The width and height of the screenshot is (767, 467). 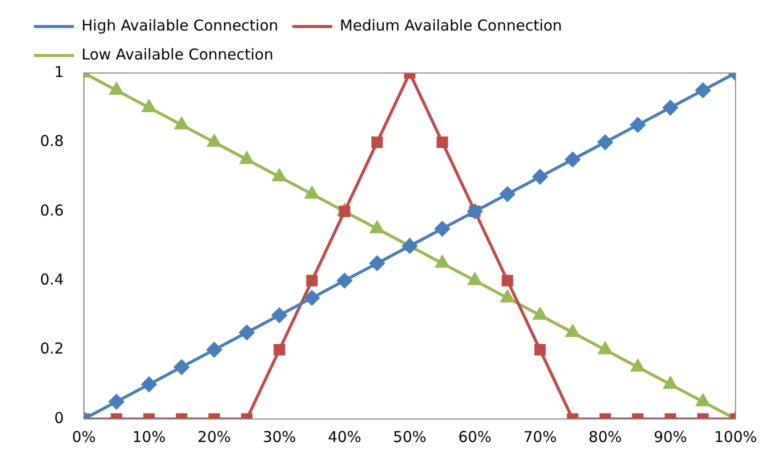 I want to click on y-tick-label: 0, so click(x=59, y=417).